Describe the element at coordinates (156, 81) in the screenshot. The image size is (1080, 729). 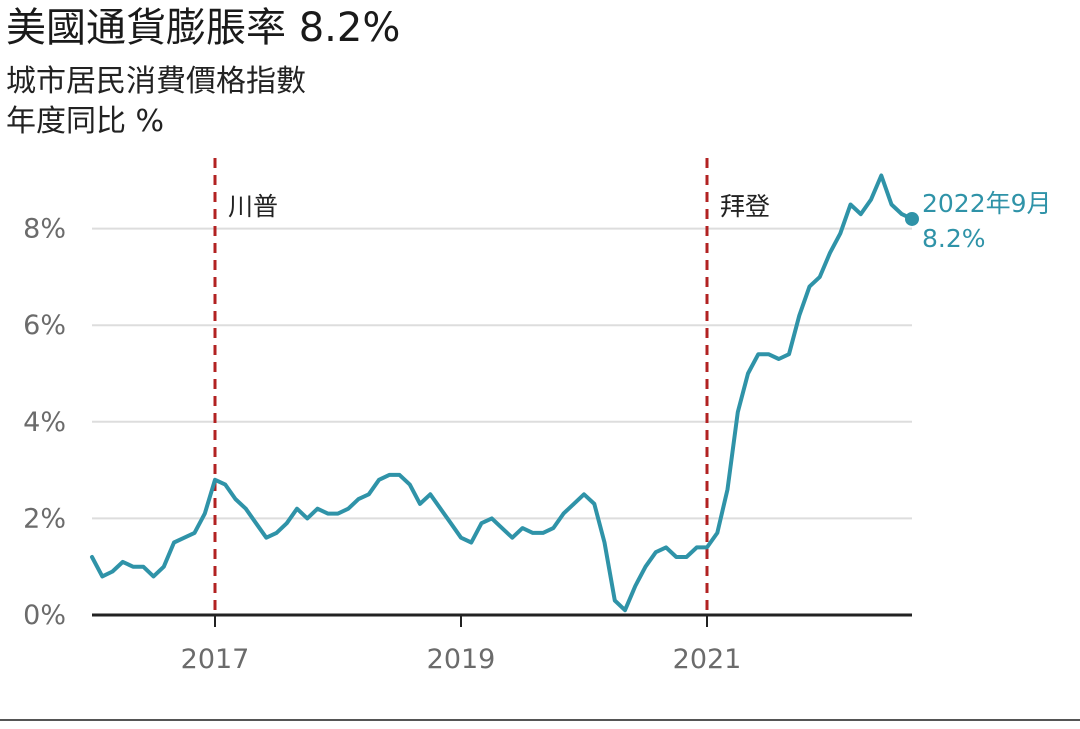
I see `subtitle-line-1: 城市居民消費價格指數` at that location.